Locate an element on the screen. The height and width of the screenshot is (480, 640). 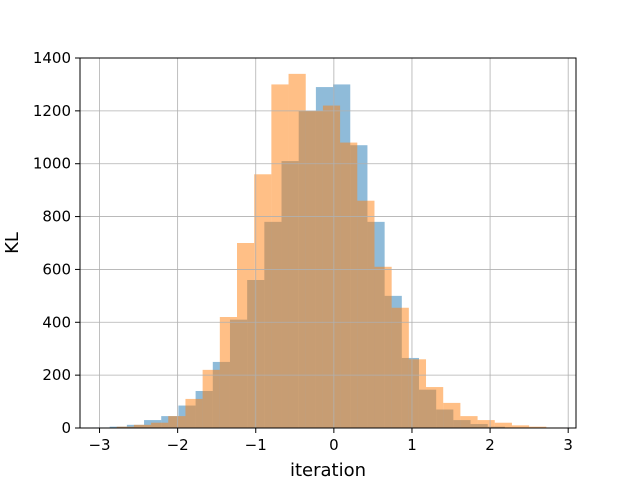
x-tick-label: −3 is located at coordinates (99, 445).